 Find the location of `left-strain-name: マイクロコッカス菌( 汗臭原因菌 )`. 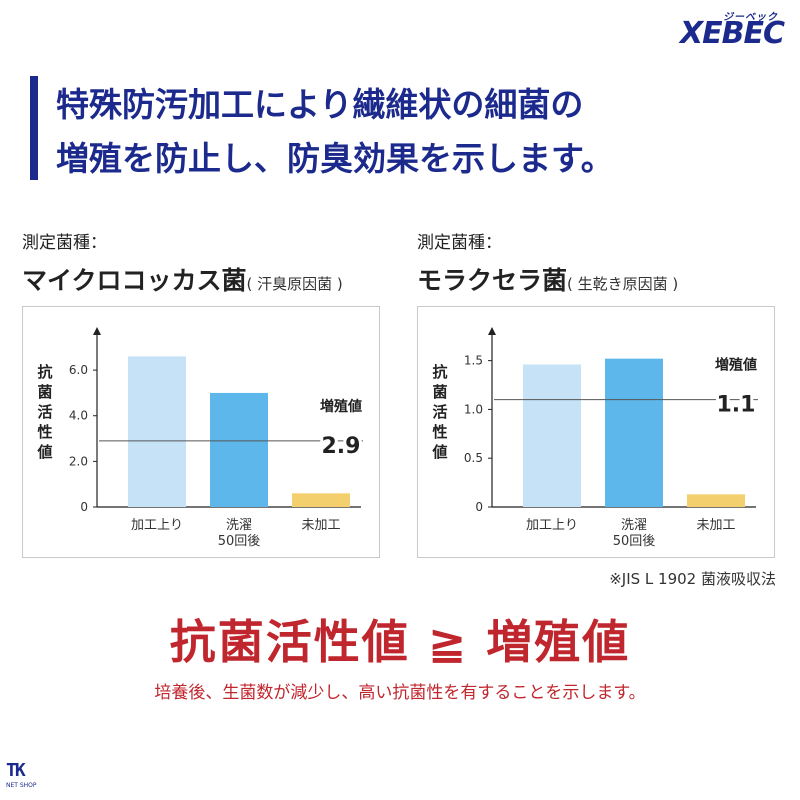

left-strain-name: マイクロコッカス菌( 汗臭原因菌 ) is located at coordinates (182, 279).